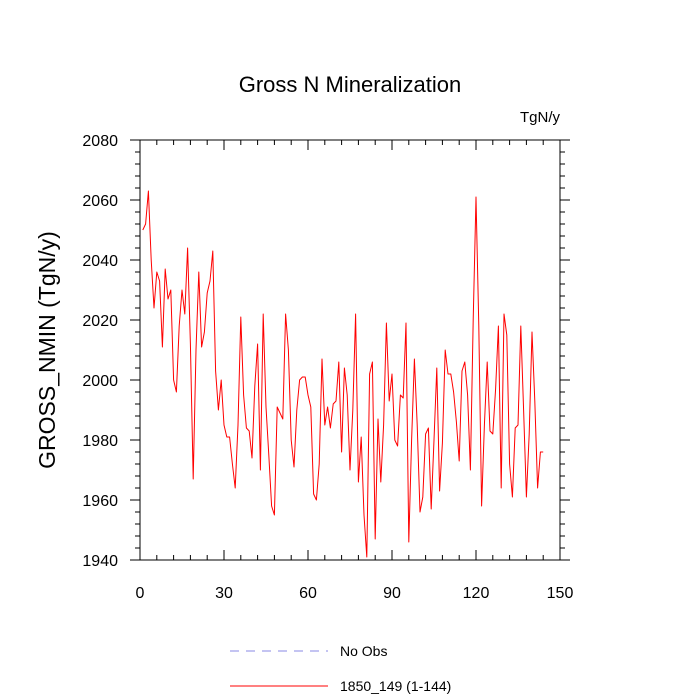 Image resolution: width=700 pixels, height=700 pixels. I want to click on x-tick-label: 30, so click(224, 593).